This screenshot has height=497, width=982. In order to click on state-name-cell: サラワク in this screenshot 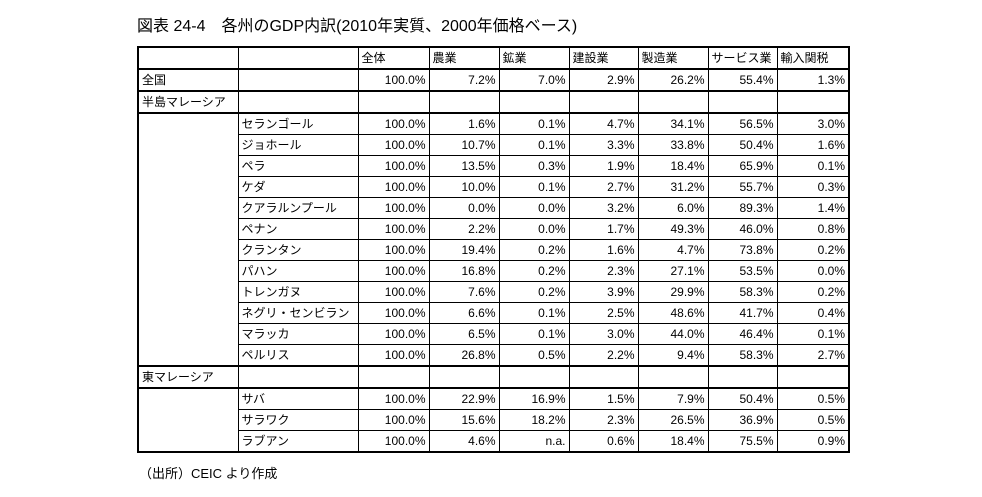, I will do `click(298, 420)`.